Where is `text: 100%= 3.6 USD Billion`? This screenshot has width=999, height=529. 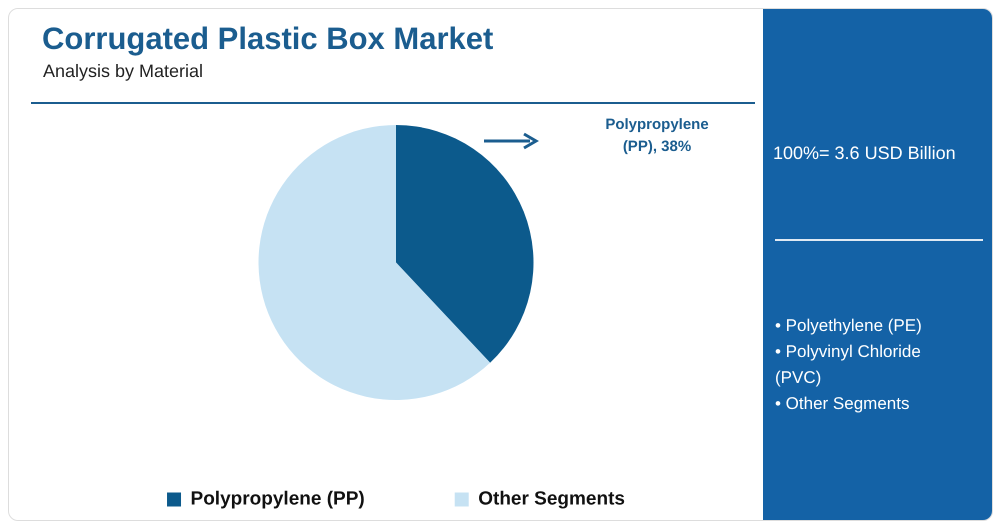
text: 100%= 3.6 USD Billion is located at coordinates (864, 153).